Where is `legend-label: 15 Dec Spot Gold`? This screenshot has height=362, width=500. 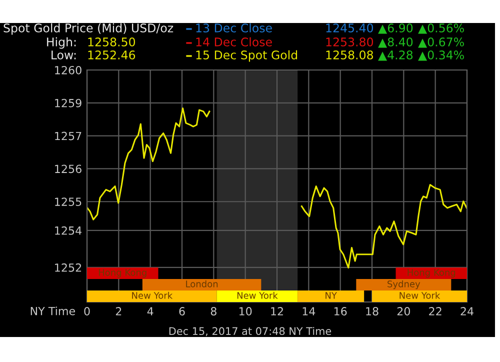 legend-label: 15 Dec Spot Gold is located at coordinates (247, 56).